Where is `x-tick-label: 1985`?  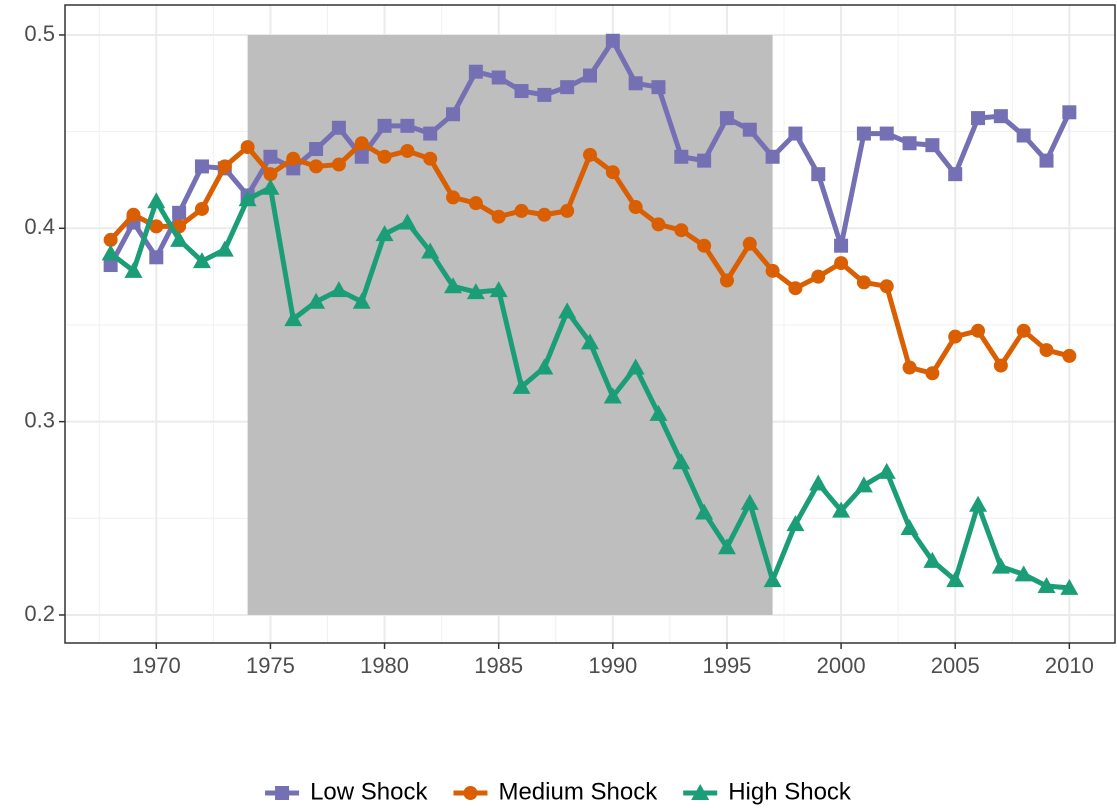
x-tick-label: 1985 is located at coordinates (498, 665).